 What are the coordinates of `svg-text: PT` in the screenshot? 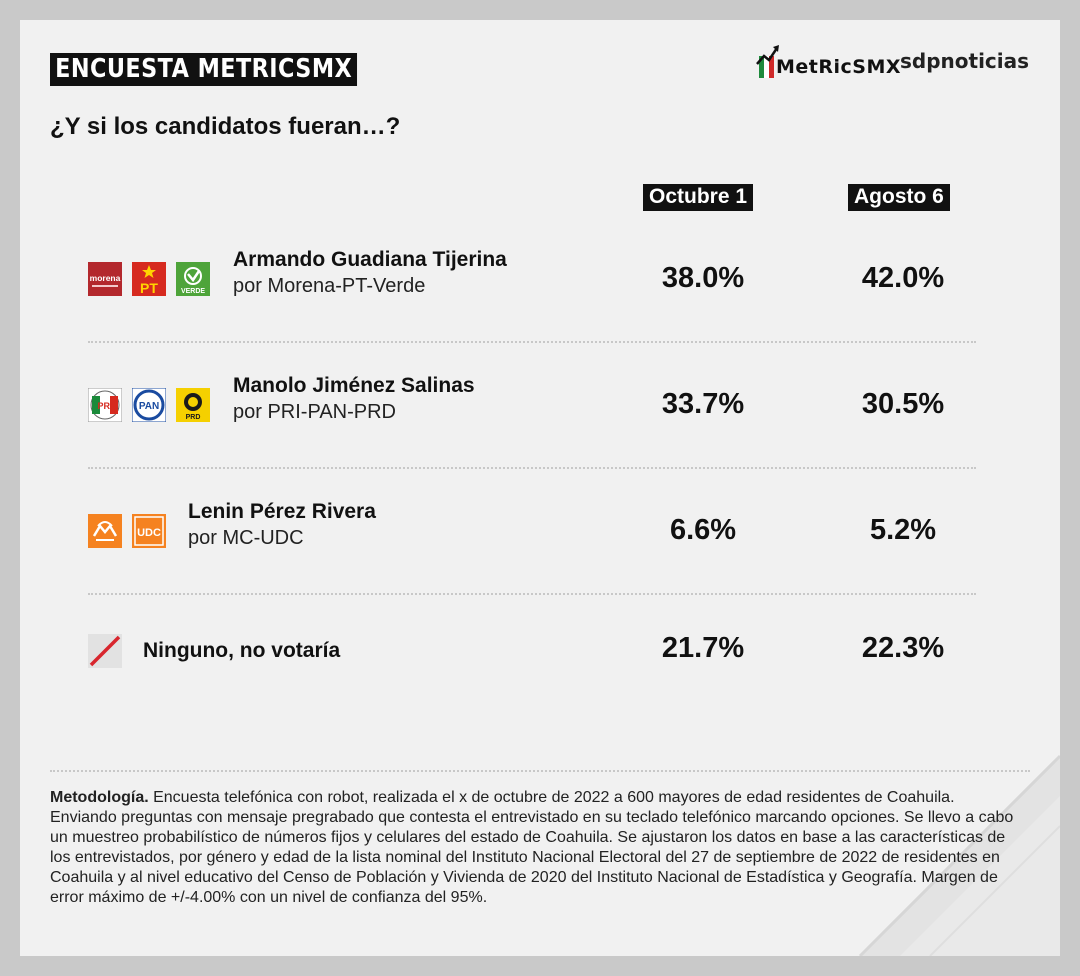 It's located at (149, 288).